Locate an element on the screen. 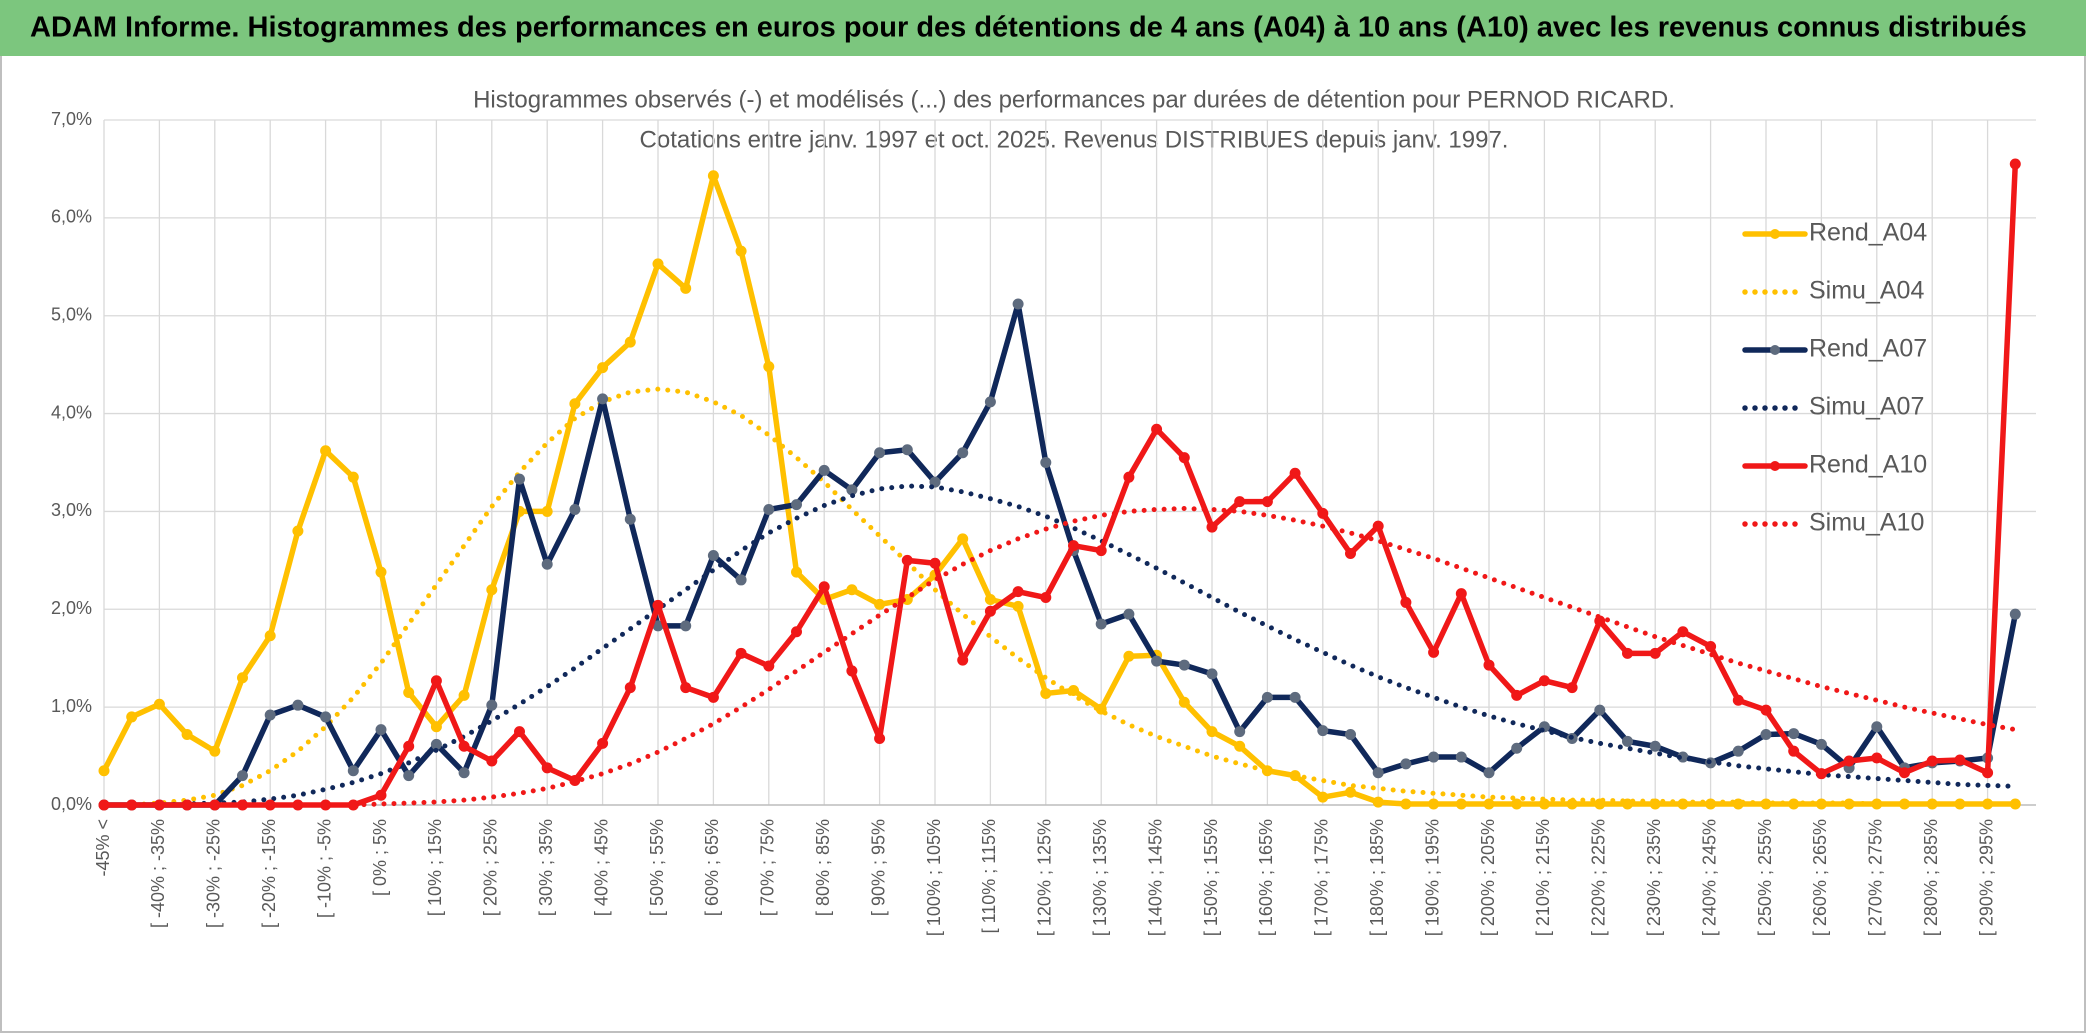 This screenshot has height=1033, width=2086. legend-label: Rend_A07 is located at coordinates (1868, 349).